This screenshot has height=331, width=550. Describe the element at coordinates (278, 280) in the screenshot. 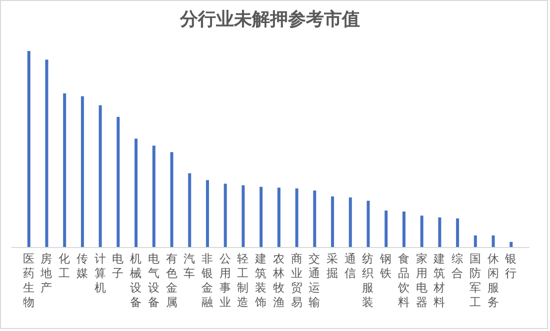

I see `x-tick-label: 农林牧渔` at that location.